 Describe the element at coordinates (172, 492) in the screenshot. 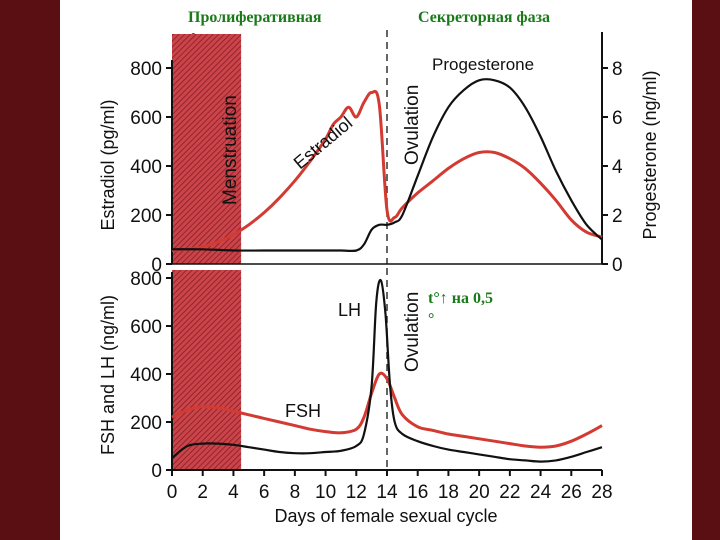

I see `day-tick-label: 0` at that location.